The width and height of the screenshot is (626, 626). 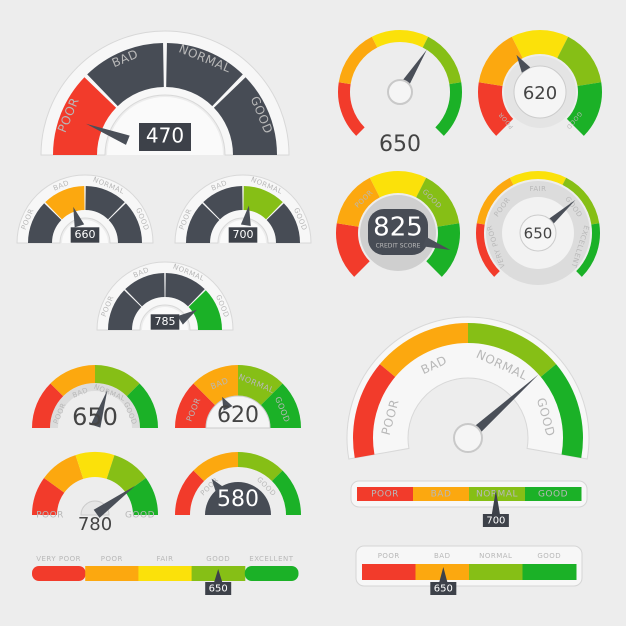 What do you see at coordinates (140, 516) in the screenshot?
I see `gauge-label: GOOD` at bounding box center [140, 516].